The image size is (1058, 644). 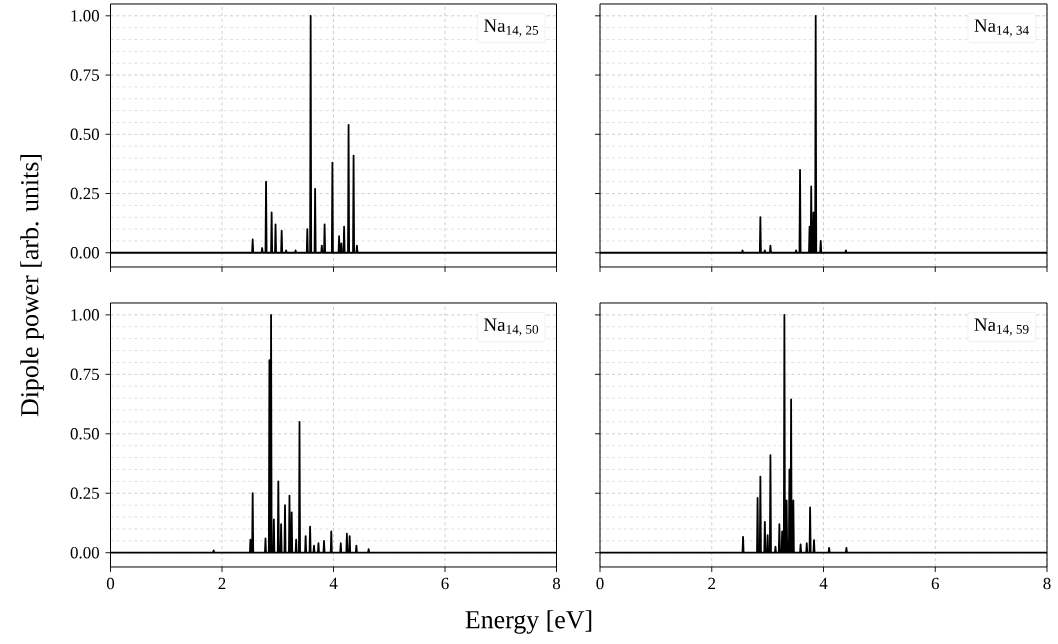 What do you see at coordinates (511, 28) in the screenshot?
I see `annotation: Na$_{14, 25}$` at bounding box center [511, 28].